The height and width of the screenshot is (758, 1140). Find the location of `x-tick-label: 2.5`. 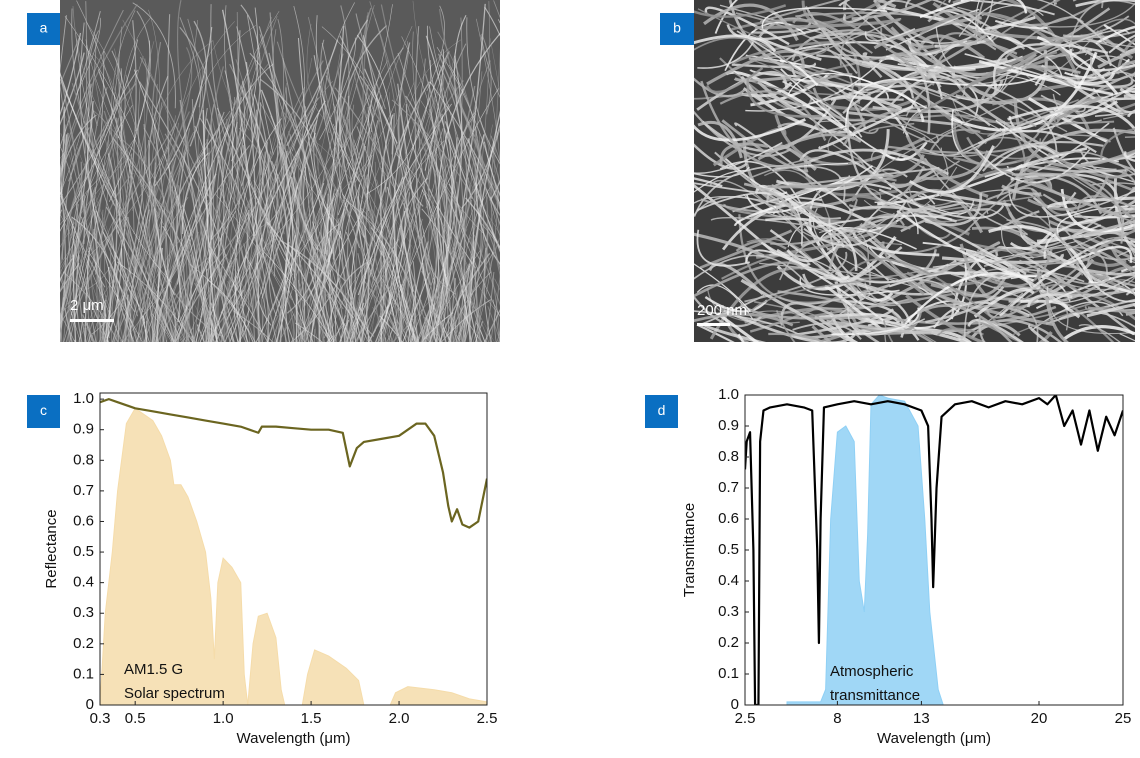

x-tick-label: 2.5 is located at coordinates (487, 718).